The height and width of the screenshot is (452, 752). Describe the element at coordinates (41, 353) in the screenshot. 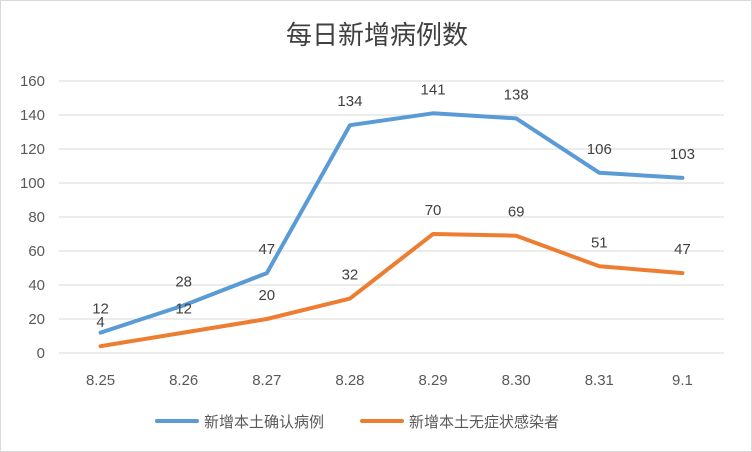

I see `y-tick-label: 0` at that location.